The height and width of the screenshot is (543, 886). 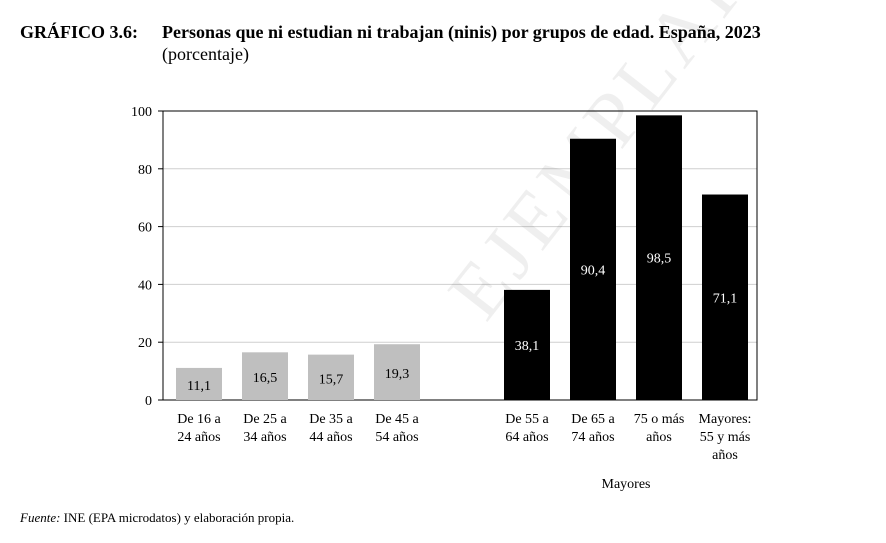 I want to click on x-tick-label: 74 años, so click(x=592, y=437).